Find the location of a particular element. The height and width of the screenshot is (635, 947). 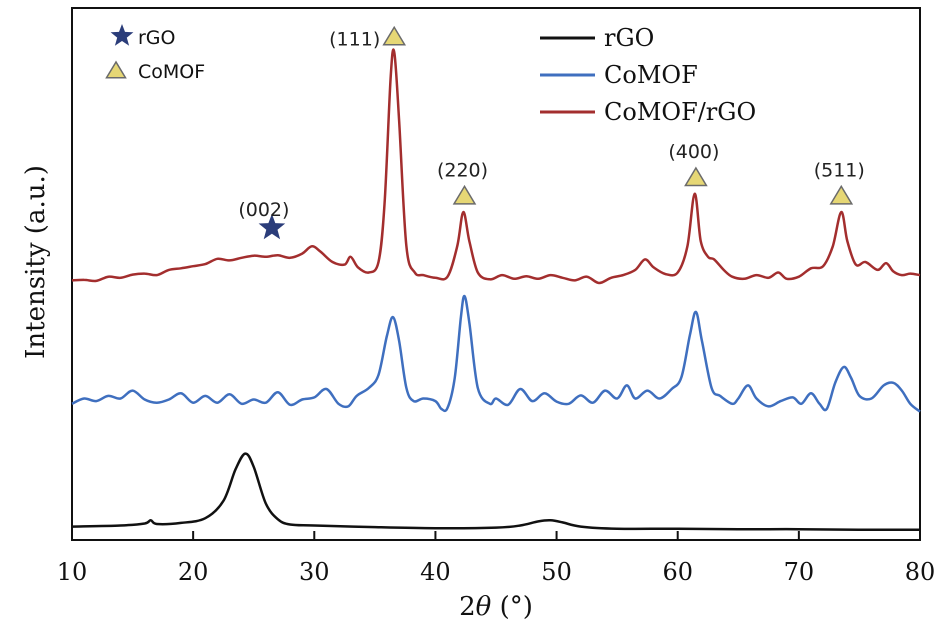

legend-comof-rgo-label: CoMOF/rGO is located at coordinates (680, 112).